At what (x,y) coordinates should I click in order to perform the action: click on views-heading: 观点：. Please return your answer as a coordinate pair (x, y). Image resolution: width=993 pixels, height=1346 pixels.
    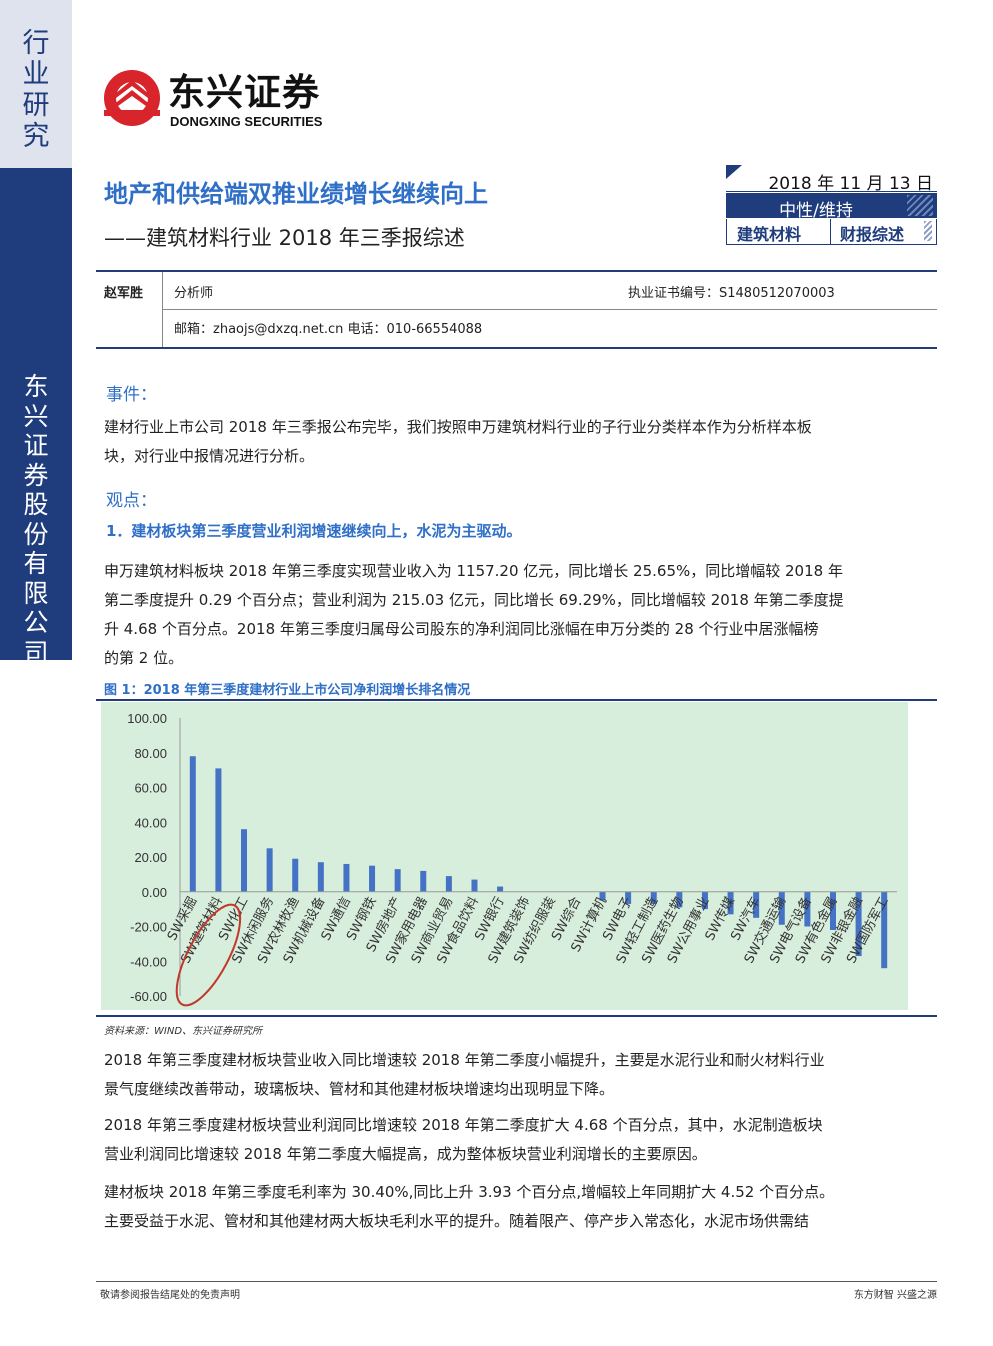
    Looking at the image, I should click on (131, 501).